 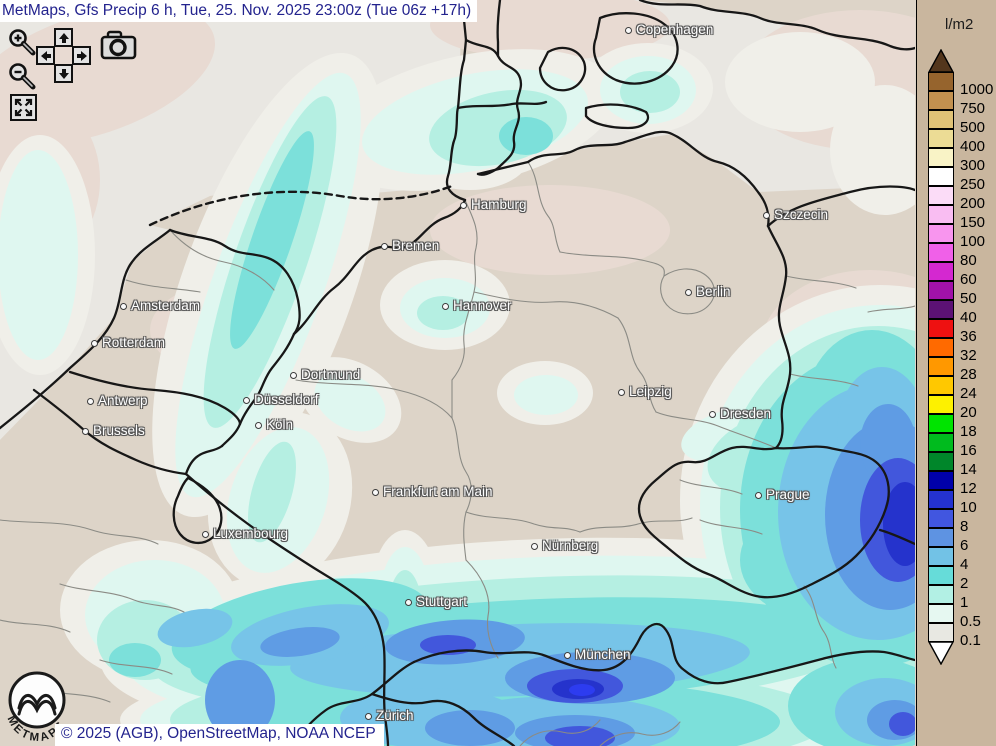 I want to click on legend-value-label: 300, so click(x=973, y=165).